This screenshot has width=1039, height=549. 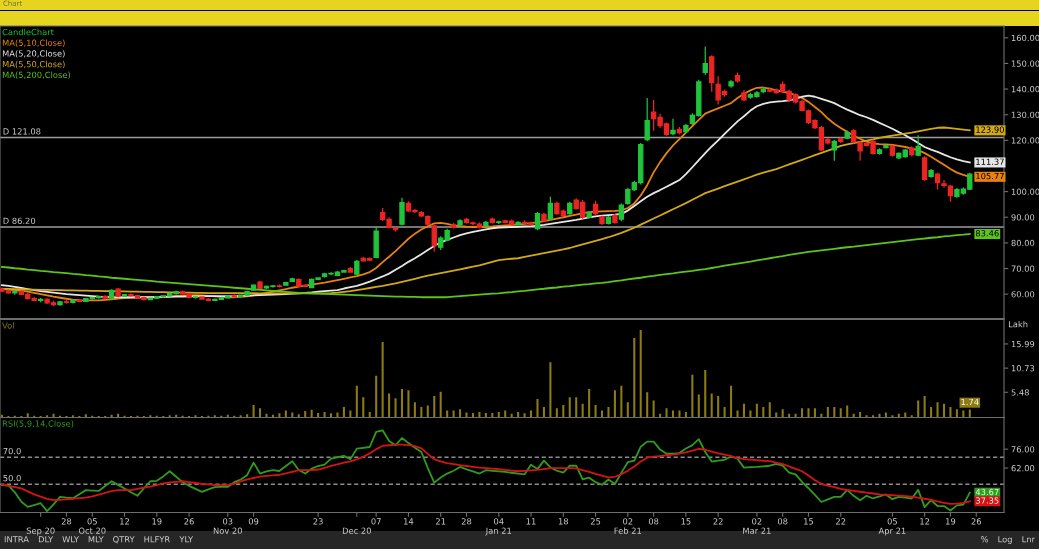 I want to click on text: HLFYR, so click(x=157, y=539).